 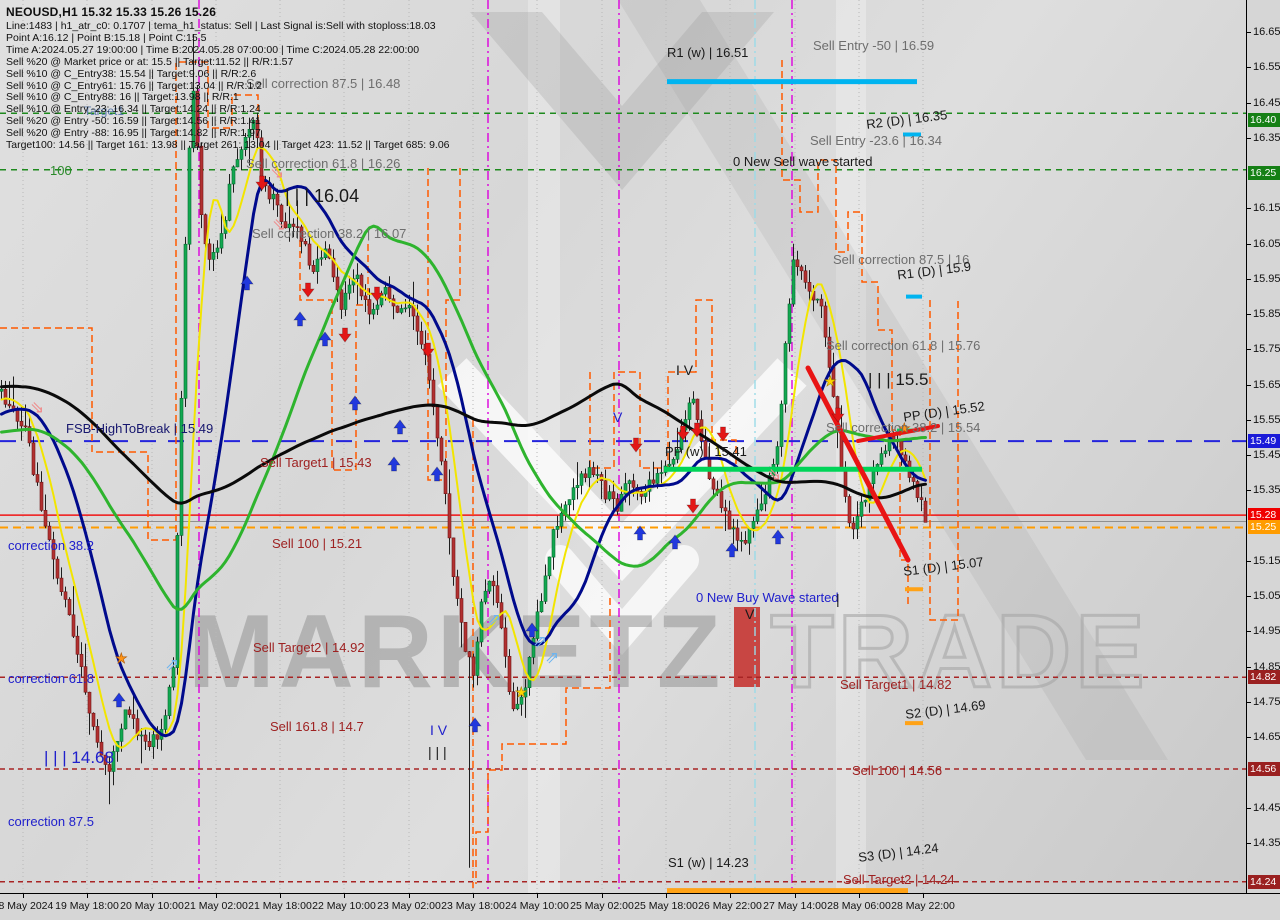 What do you see at coordinates (323, 83) in the screenshot?
I see `chart-label: Sell correction 87.5 | 16.48` at bounding box center [323, 83].